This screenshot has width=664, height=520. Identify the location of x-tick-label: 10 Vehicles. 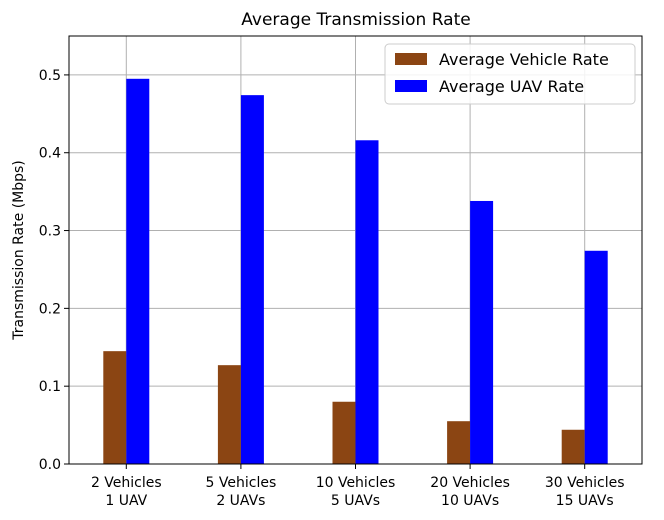
(356, 483).